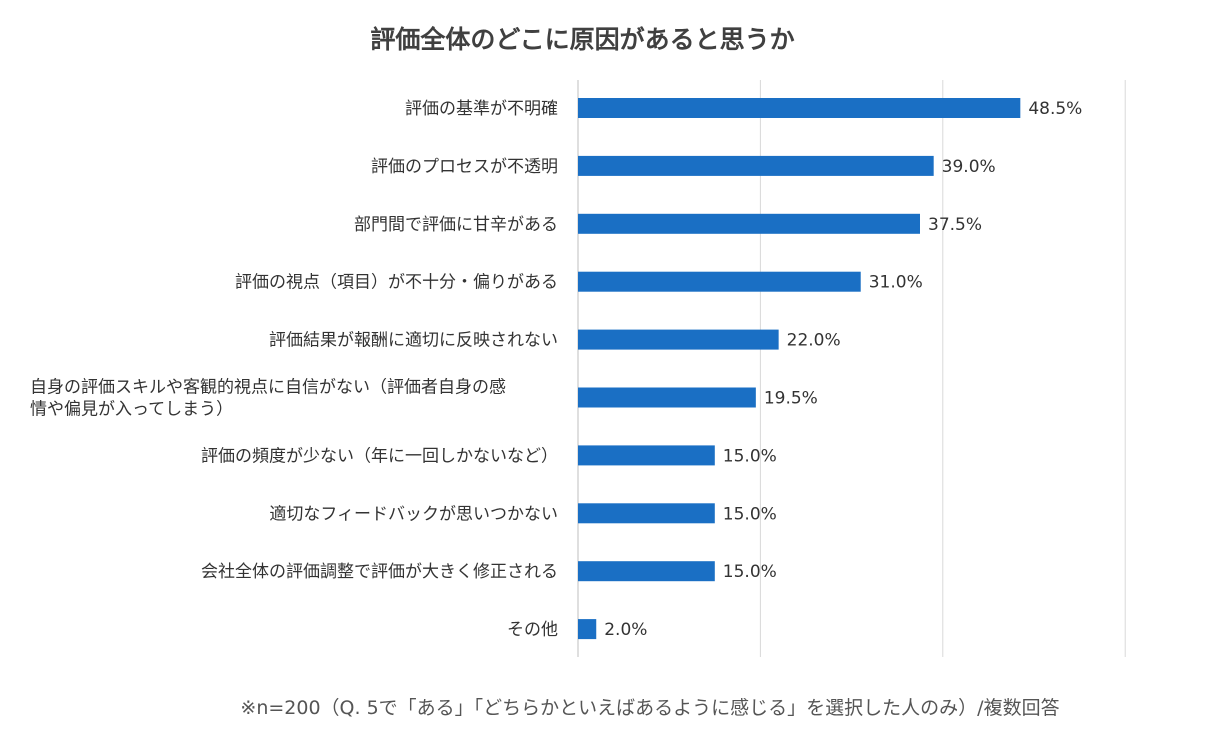  What do you see at coordinates (413, 341) in the screenshot?
I see `category-label: 評価結果が報酬に適切に反映されない` at bounding box center [413, 341].